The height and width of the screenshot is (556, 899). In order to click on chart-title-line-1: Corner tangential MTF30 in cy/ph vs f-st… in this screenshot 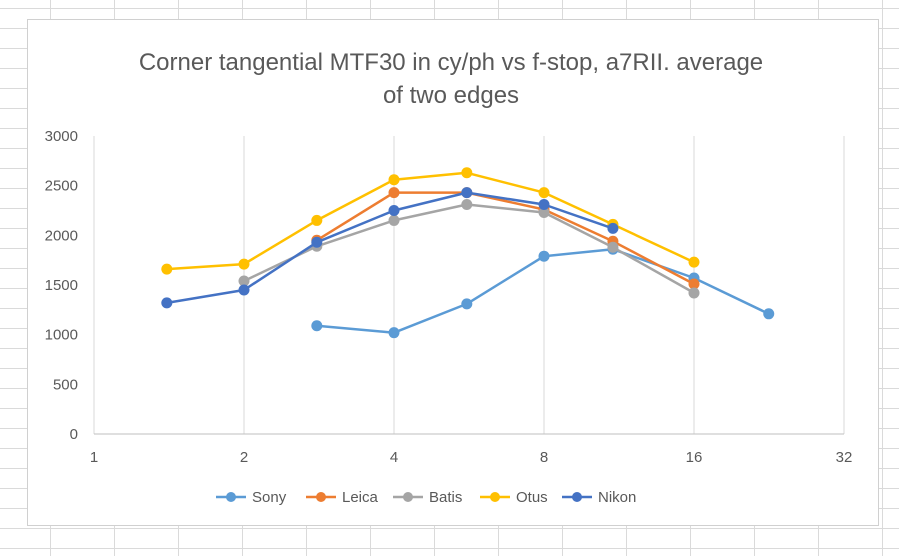, I will do `click(451, 62)`.